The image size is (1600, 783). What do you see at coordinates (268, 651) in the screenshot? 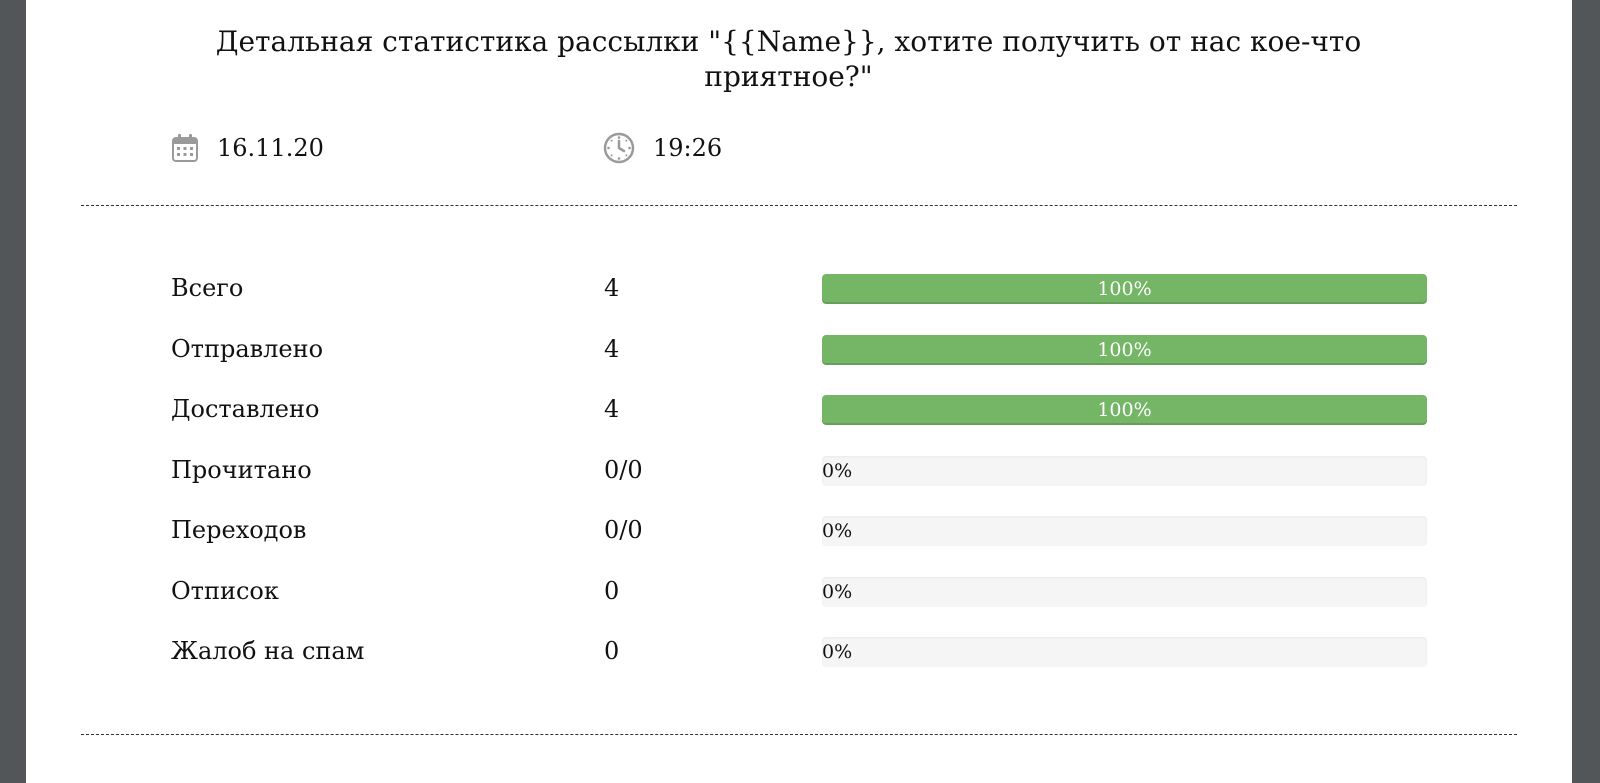
I see `stat-label: Жалоб на спам` at bounding box center [268, 651].